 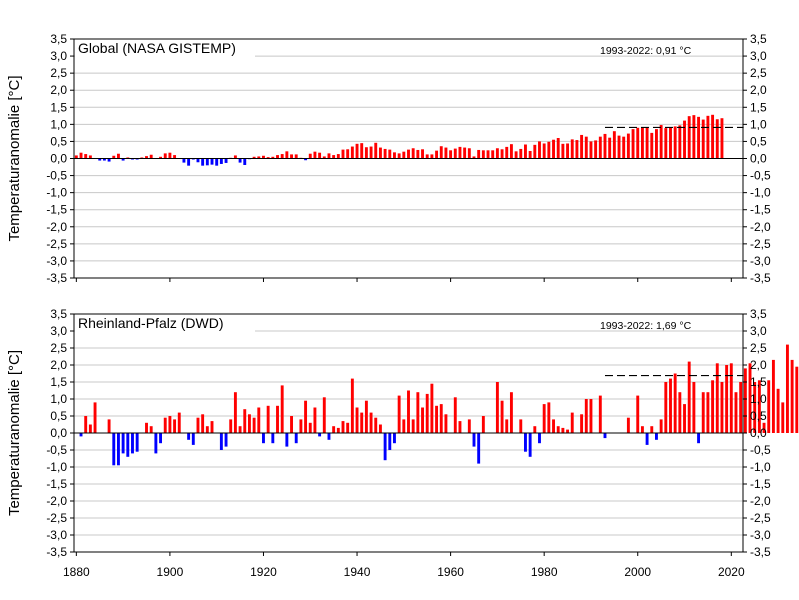 I want to click on ytick-label-right: -2,0, so click(x=760, y=227).